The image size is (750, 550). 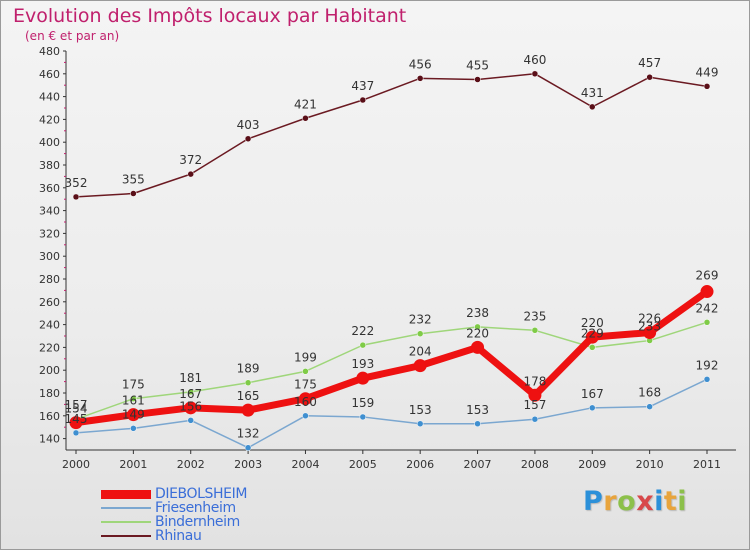 What do you see at coordinates (682, 501) in the screenshot?
I see `logo-letter: i` at bounding box center [682, 501].